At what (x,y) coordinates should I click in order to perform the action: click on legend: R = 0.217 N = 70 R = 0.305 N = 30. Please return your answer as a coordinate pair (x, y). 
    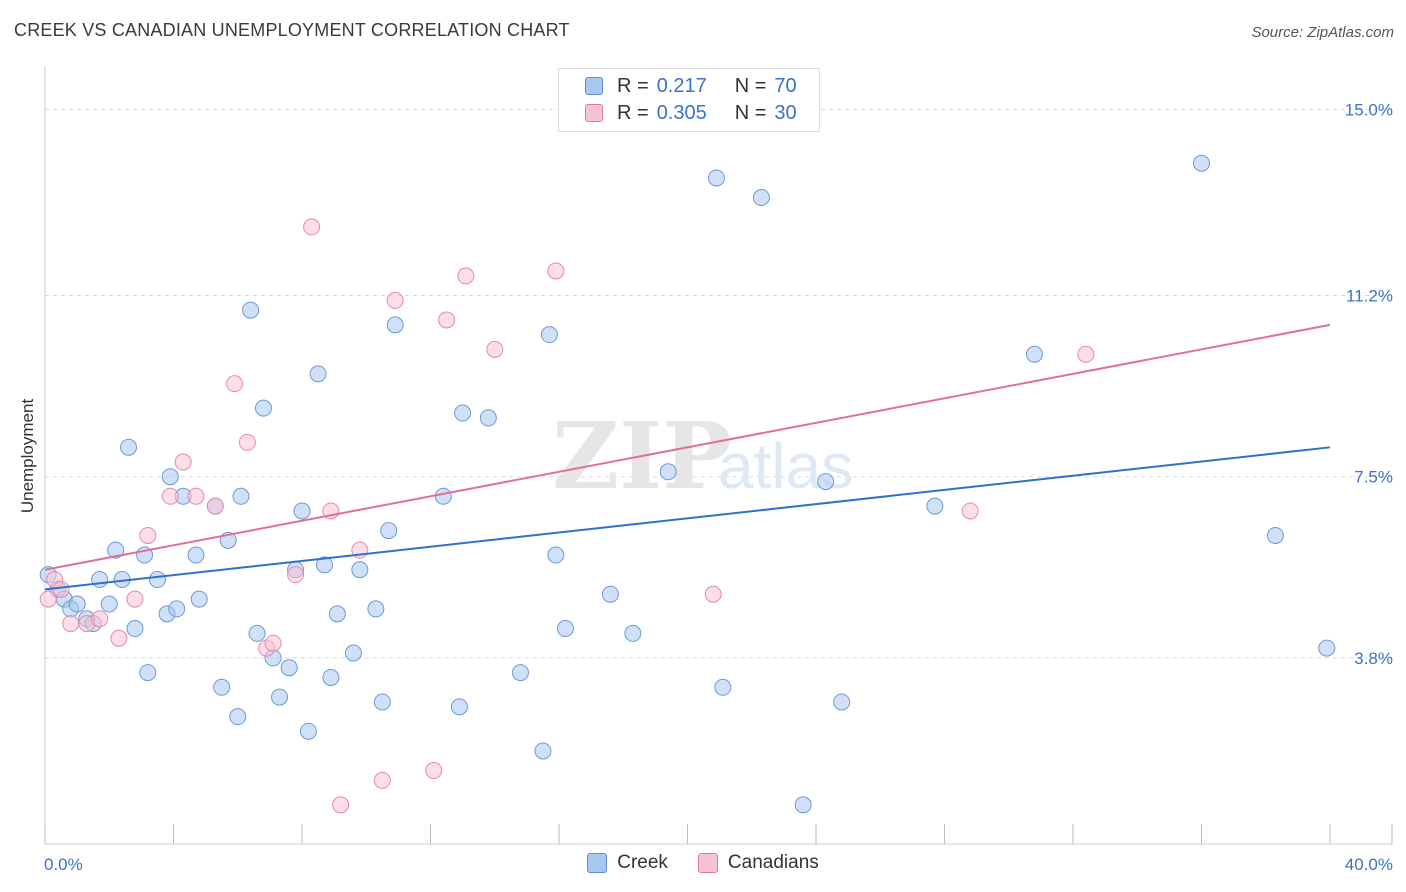
    Looking at the image, I should click on (689, 100).